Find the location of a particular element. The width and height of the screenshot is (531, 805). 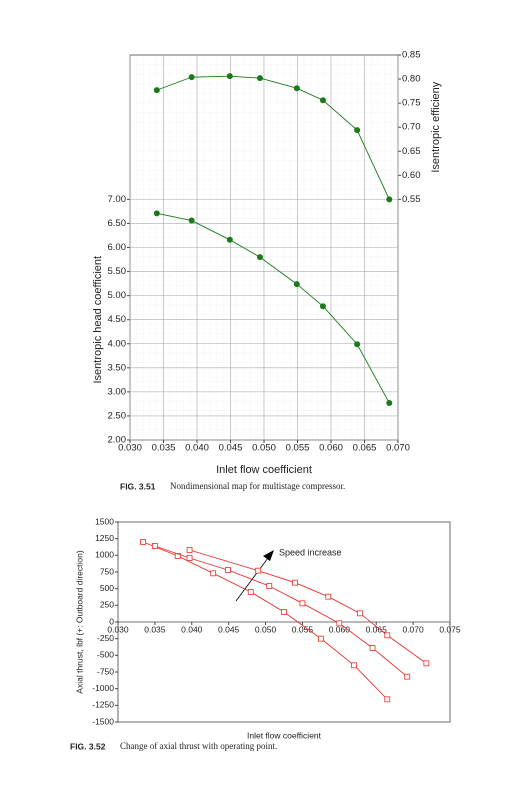

y-tick-label: -1500 is located at coordinates (103, 721).